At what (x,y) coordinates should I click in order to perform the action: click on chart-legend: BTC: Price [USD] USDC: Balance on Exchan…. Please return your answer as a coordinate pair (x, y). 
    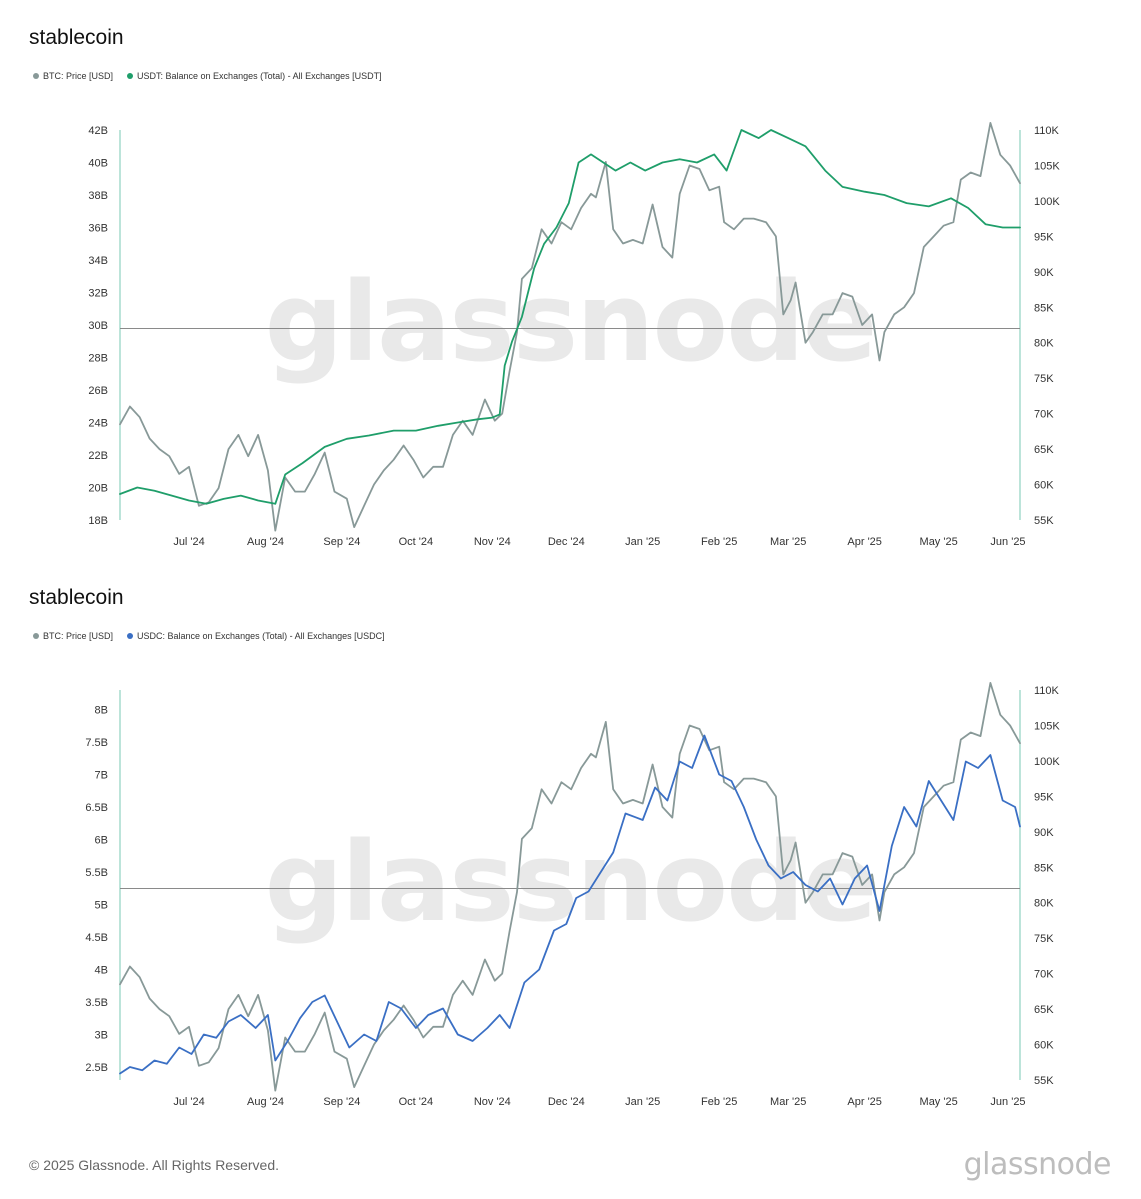
    Looking at the image, I should click on (209, 636).